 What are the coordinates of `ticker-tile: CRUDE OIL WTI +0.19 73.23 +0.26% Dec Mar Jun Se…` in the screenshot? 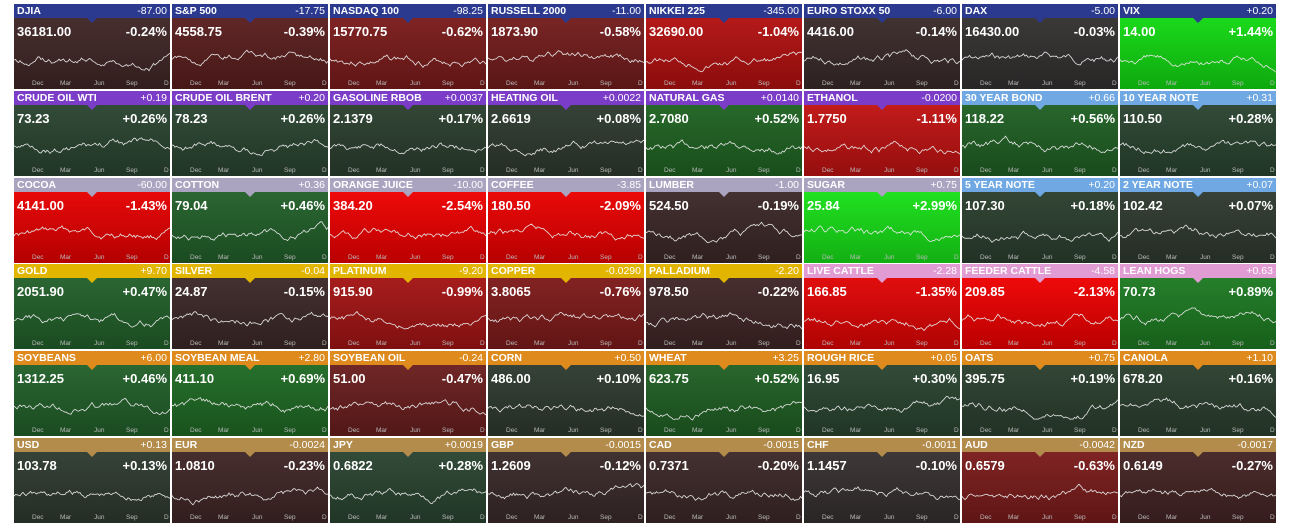 It's located at (92, 133).